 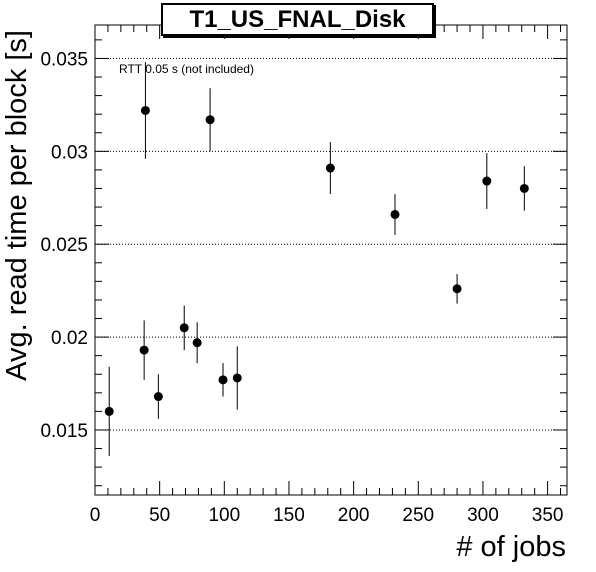 What do you see at coordinates (64, 431) in the screenshot?
I see `y-tick-label: 0.015` at bounding box center [64, 431].